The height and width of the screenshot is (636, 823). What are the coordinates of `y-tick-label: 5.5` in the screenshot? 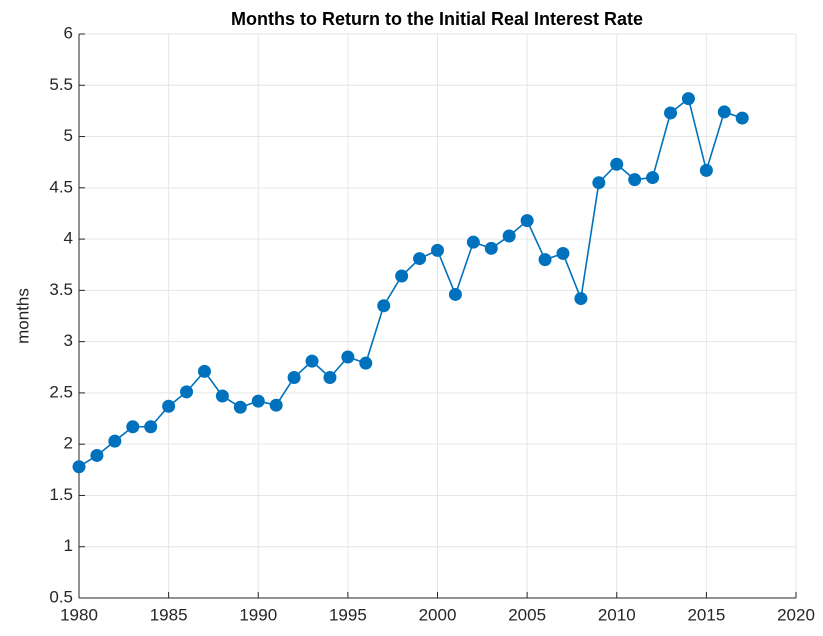 It's located at (61, 84).